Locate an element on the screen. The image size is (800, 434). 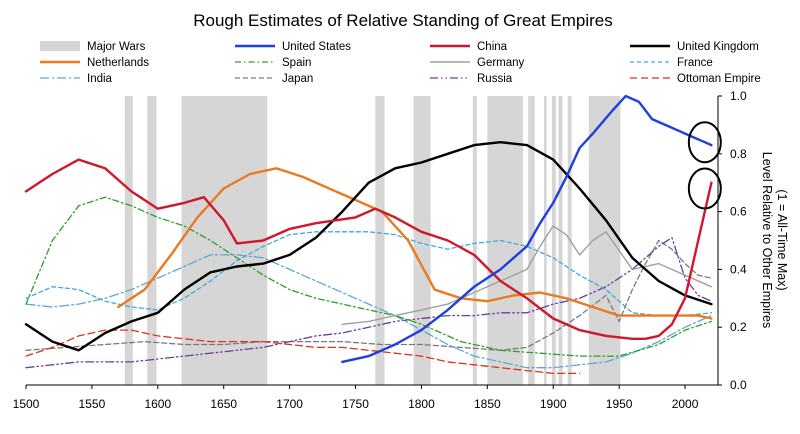
x-tick-label: 1550 is located at coordinates (92, 404).